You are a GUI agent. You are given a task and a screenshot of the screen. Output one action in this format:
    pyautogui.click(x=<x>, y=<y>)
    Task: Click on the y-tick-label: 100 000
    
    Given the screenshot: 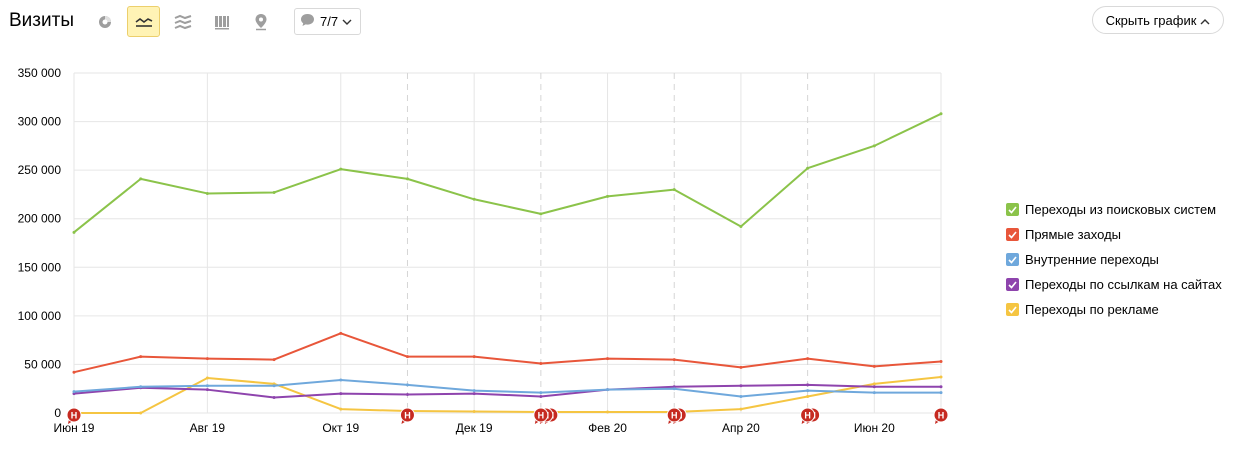 What is the action you would take?
    pyautogui.click(x=40, y=316)
    